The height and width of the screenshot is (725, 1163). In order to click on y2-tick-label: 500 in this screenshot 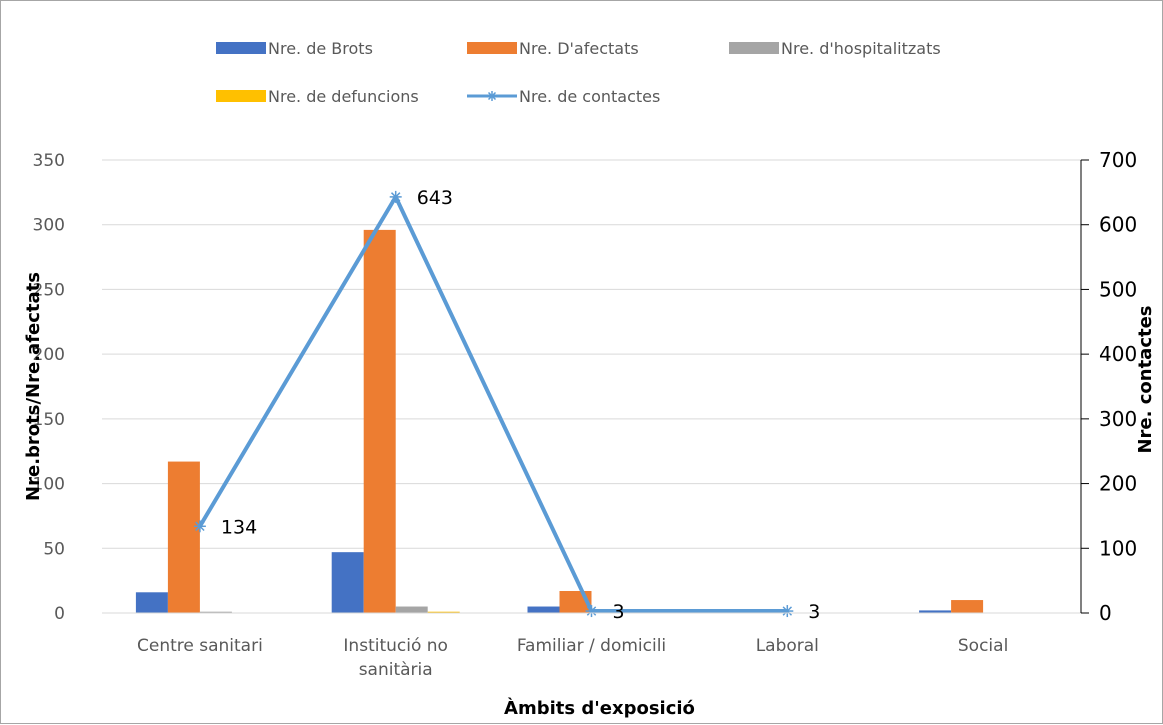, I will do `click(1118, 289)`.